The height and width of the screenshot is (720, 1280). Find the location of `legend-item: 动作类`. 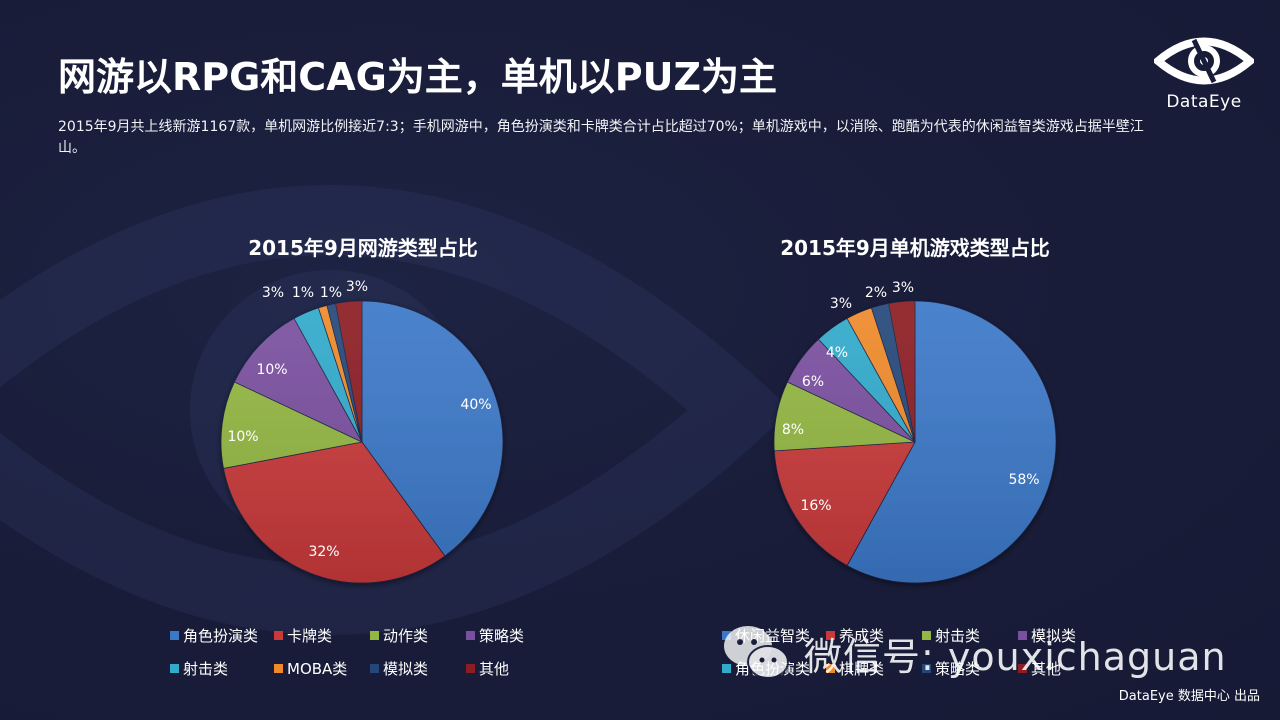

legend-item: 动作类 is located at coordinates (418, 635).